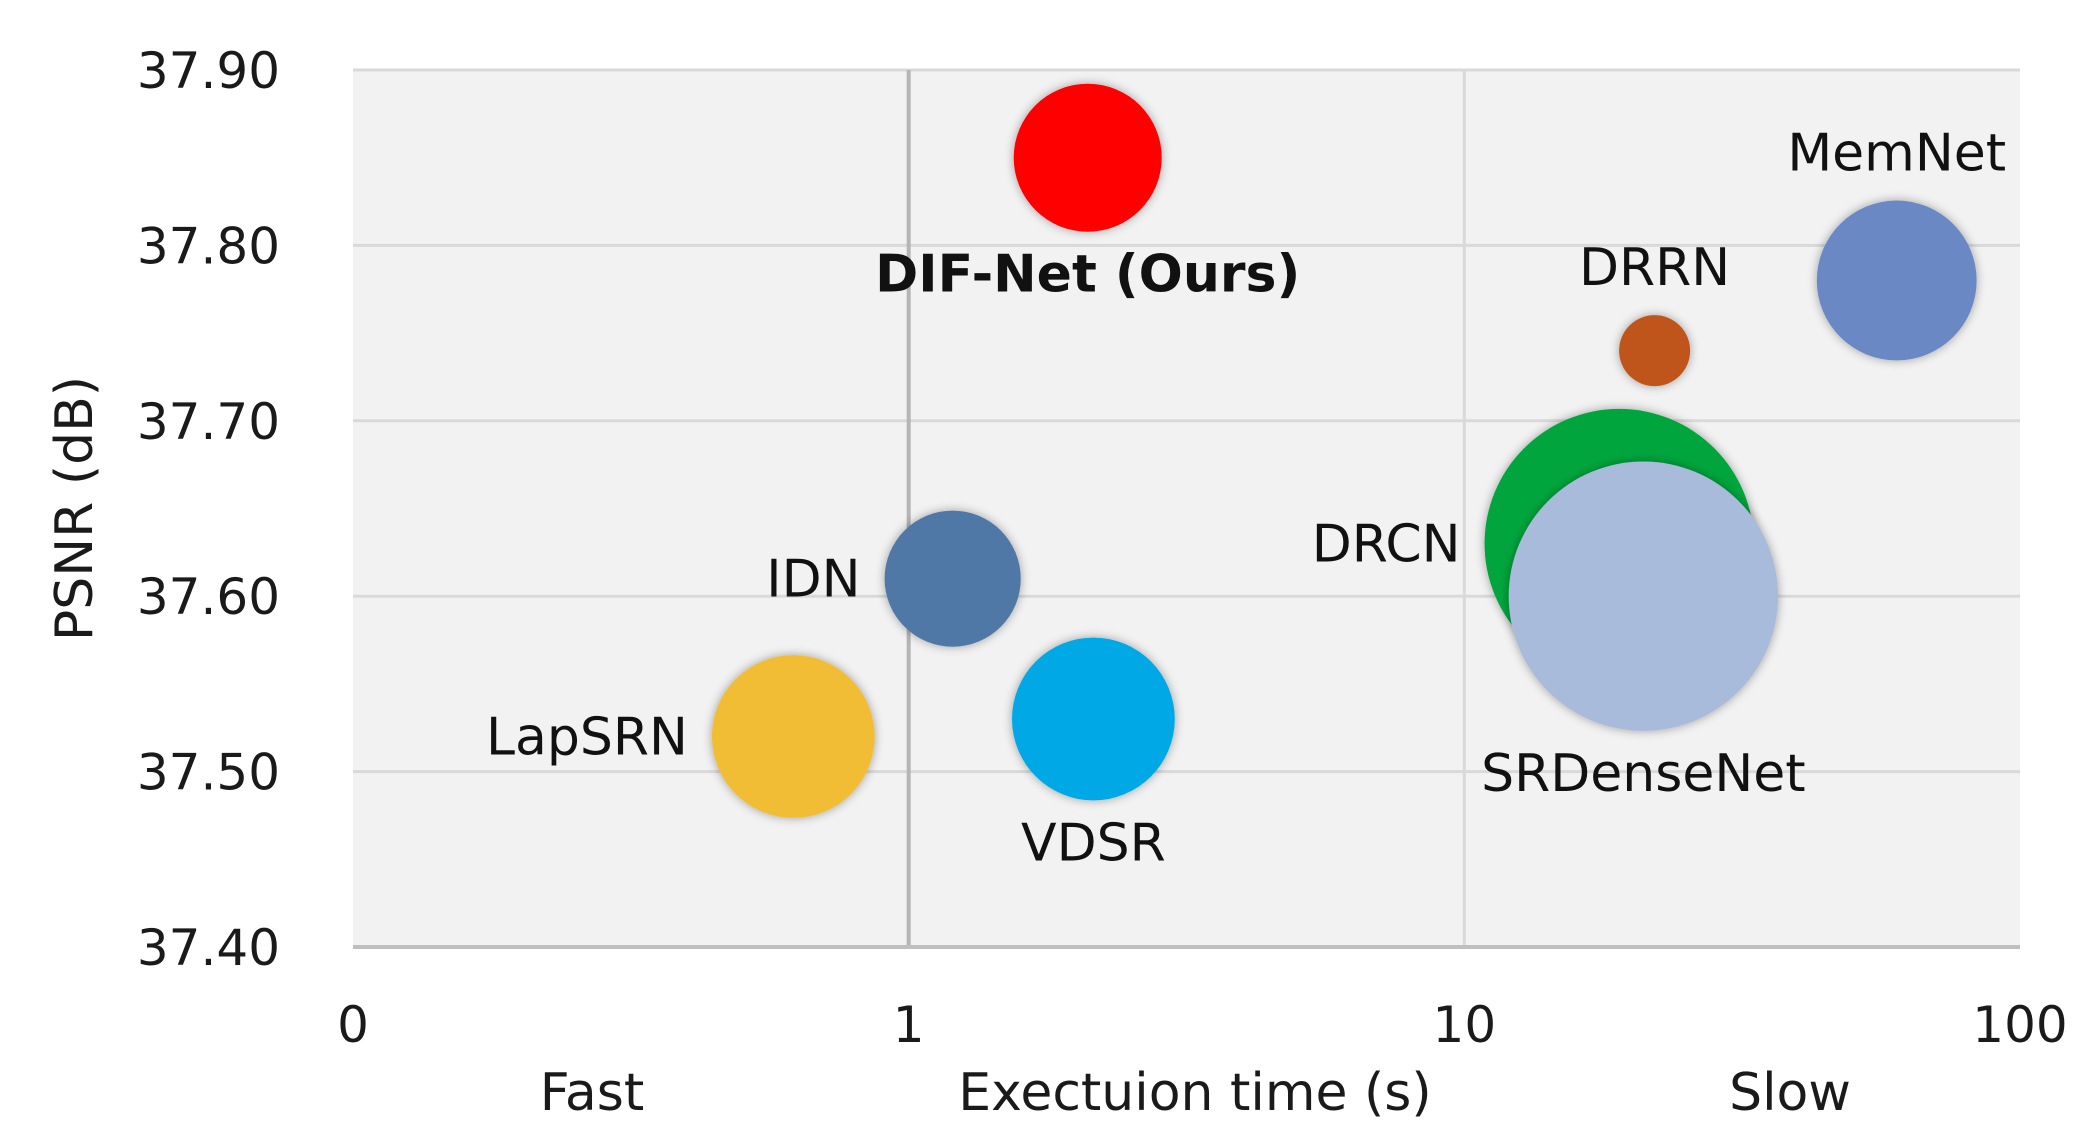 This screenshot has width=2084, height=1132. What do you see at coordinates (75, 508) in the screenshot?
I see `y-axis-title: PSNR (dB)` at bounding box center [75, 508].